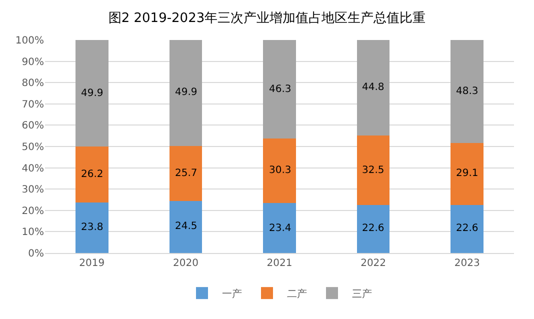  Describe the element at coordinates (33, 211) in the screenshot. I see `y-tick-label: 20%` at that location.